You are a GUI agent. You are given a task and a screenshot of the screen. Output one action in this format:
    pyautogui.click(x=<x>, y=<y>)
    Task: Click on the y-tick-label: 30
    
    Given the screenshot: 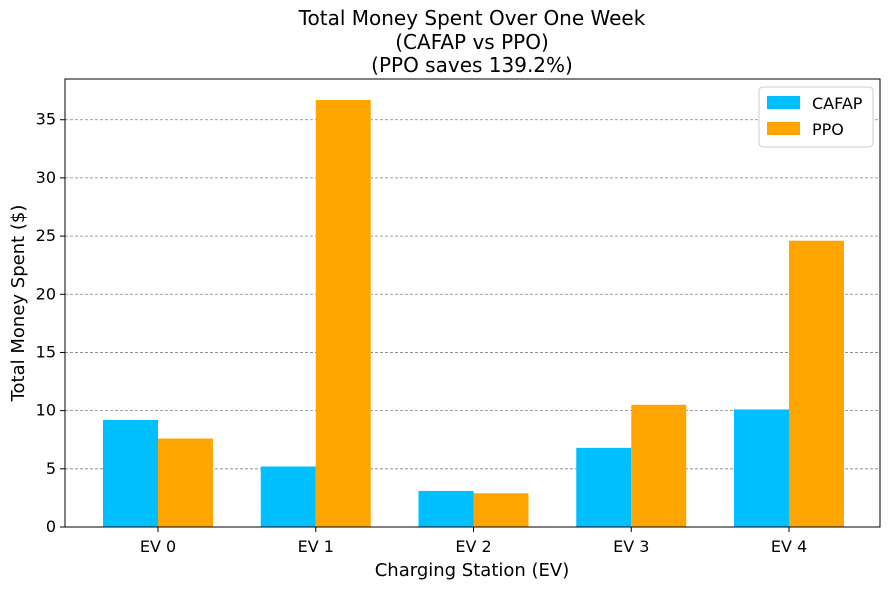 What is the action you would take?
    pyautogui.click(x=46, y=177)
    